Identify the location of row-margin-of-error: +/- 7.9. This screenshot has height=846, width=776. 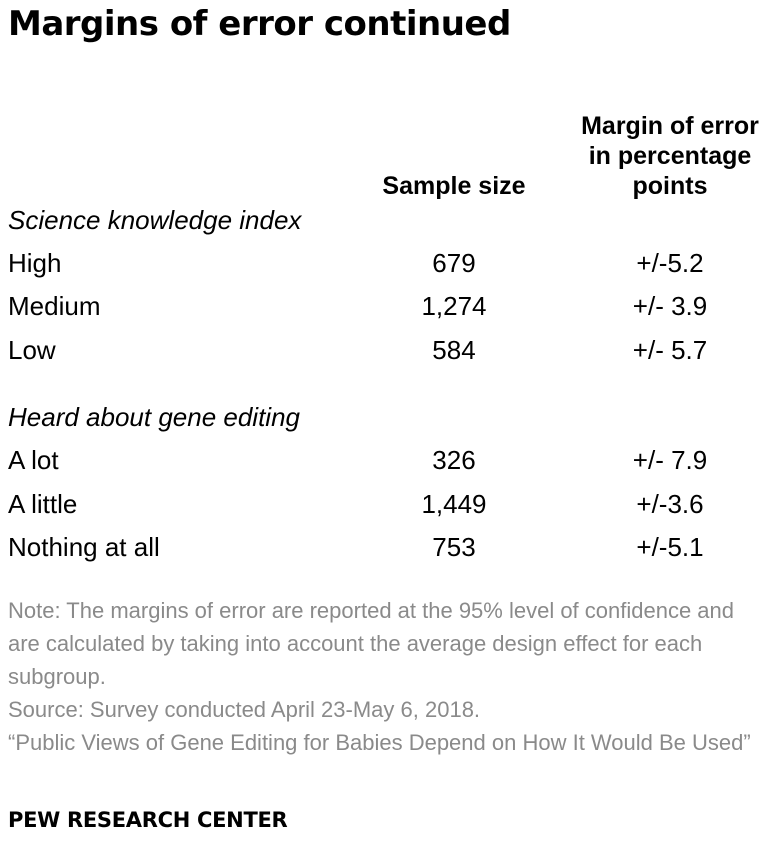
(670, 460).